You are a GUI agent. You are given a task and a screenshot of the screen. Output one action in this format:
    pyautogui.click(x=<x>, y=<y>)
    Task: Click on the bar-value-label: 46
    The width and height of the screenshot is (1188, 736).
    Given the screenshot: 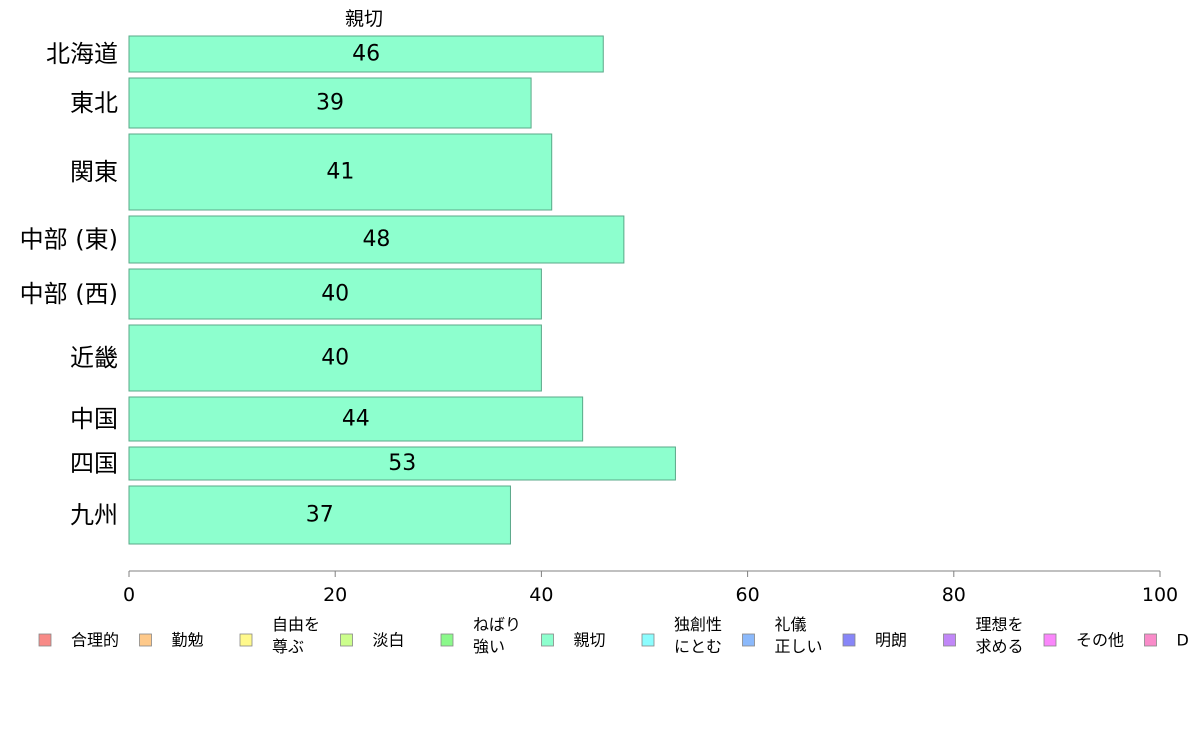 What is the action you would take?
    pyautogui.click(x=366, y=54)
    